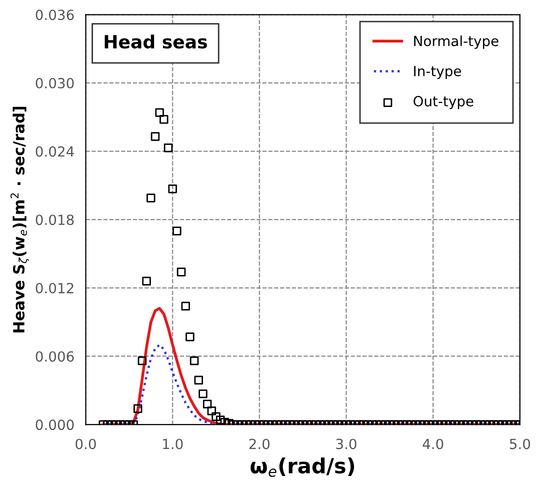 This screenshot has height=488, width=536. What do you see at coordinates (173, 444) in the screenshot?
I see `x-tick-label: 1.0` at bounding box center [173, 444].